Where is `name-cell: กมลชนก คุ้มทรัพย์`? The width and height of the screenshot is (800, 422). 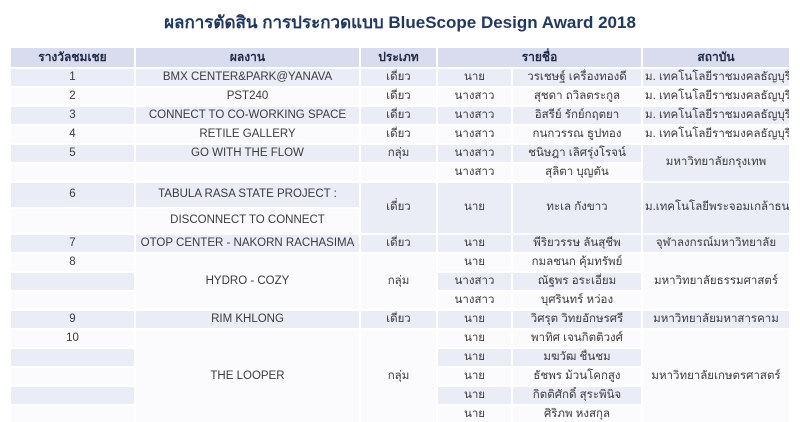 name-cell: กมลชนก คุ้มทรัพย์ is located at coordinates (577, 262).